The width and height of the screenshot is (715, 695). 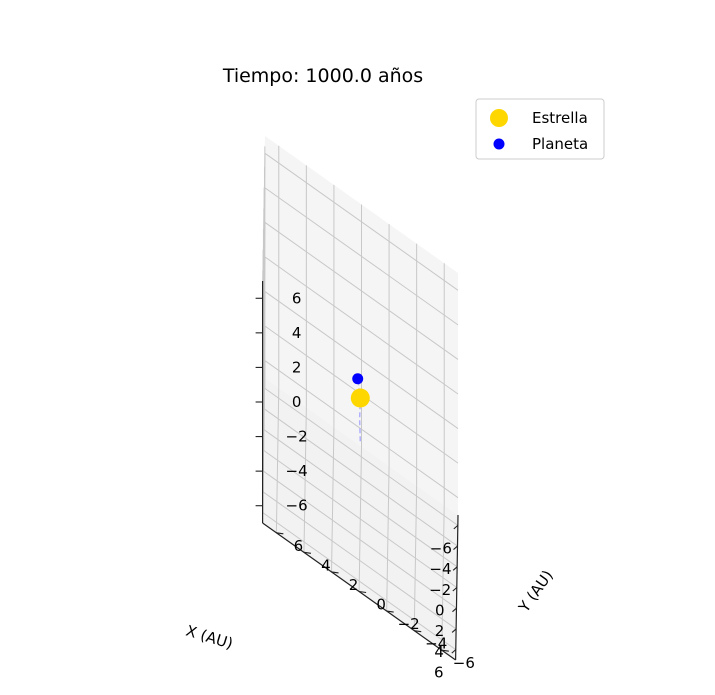 What do you see at coordinates (499, 144) in the screenshot?
I see `legend-marker-planeta` at bounding box center [499, 144].